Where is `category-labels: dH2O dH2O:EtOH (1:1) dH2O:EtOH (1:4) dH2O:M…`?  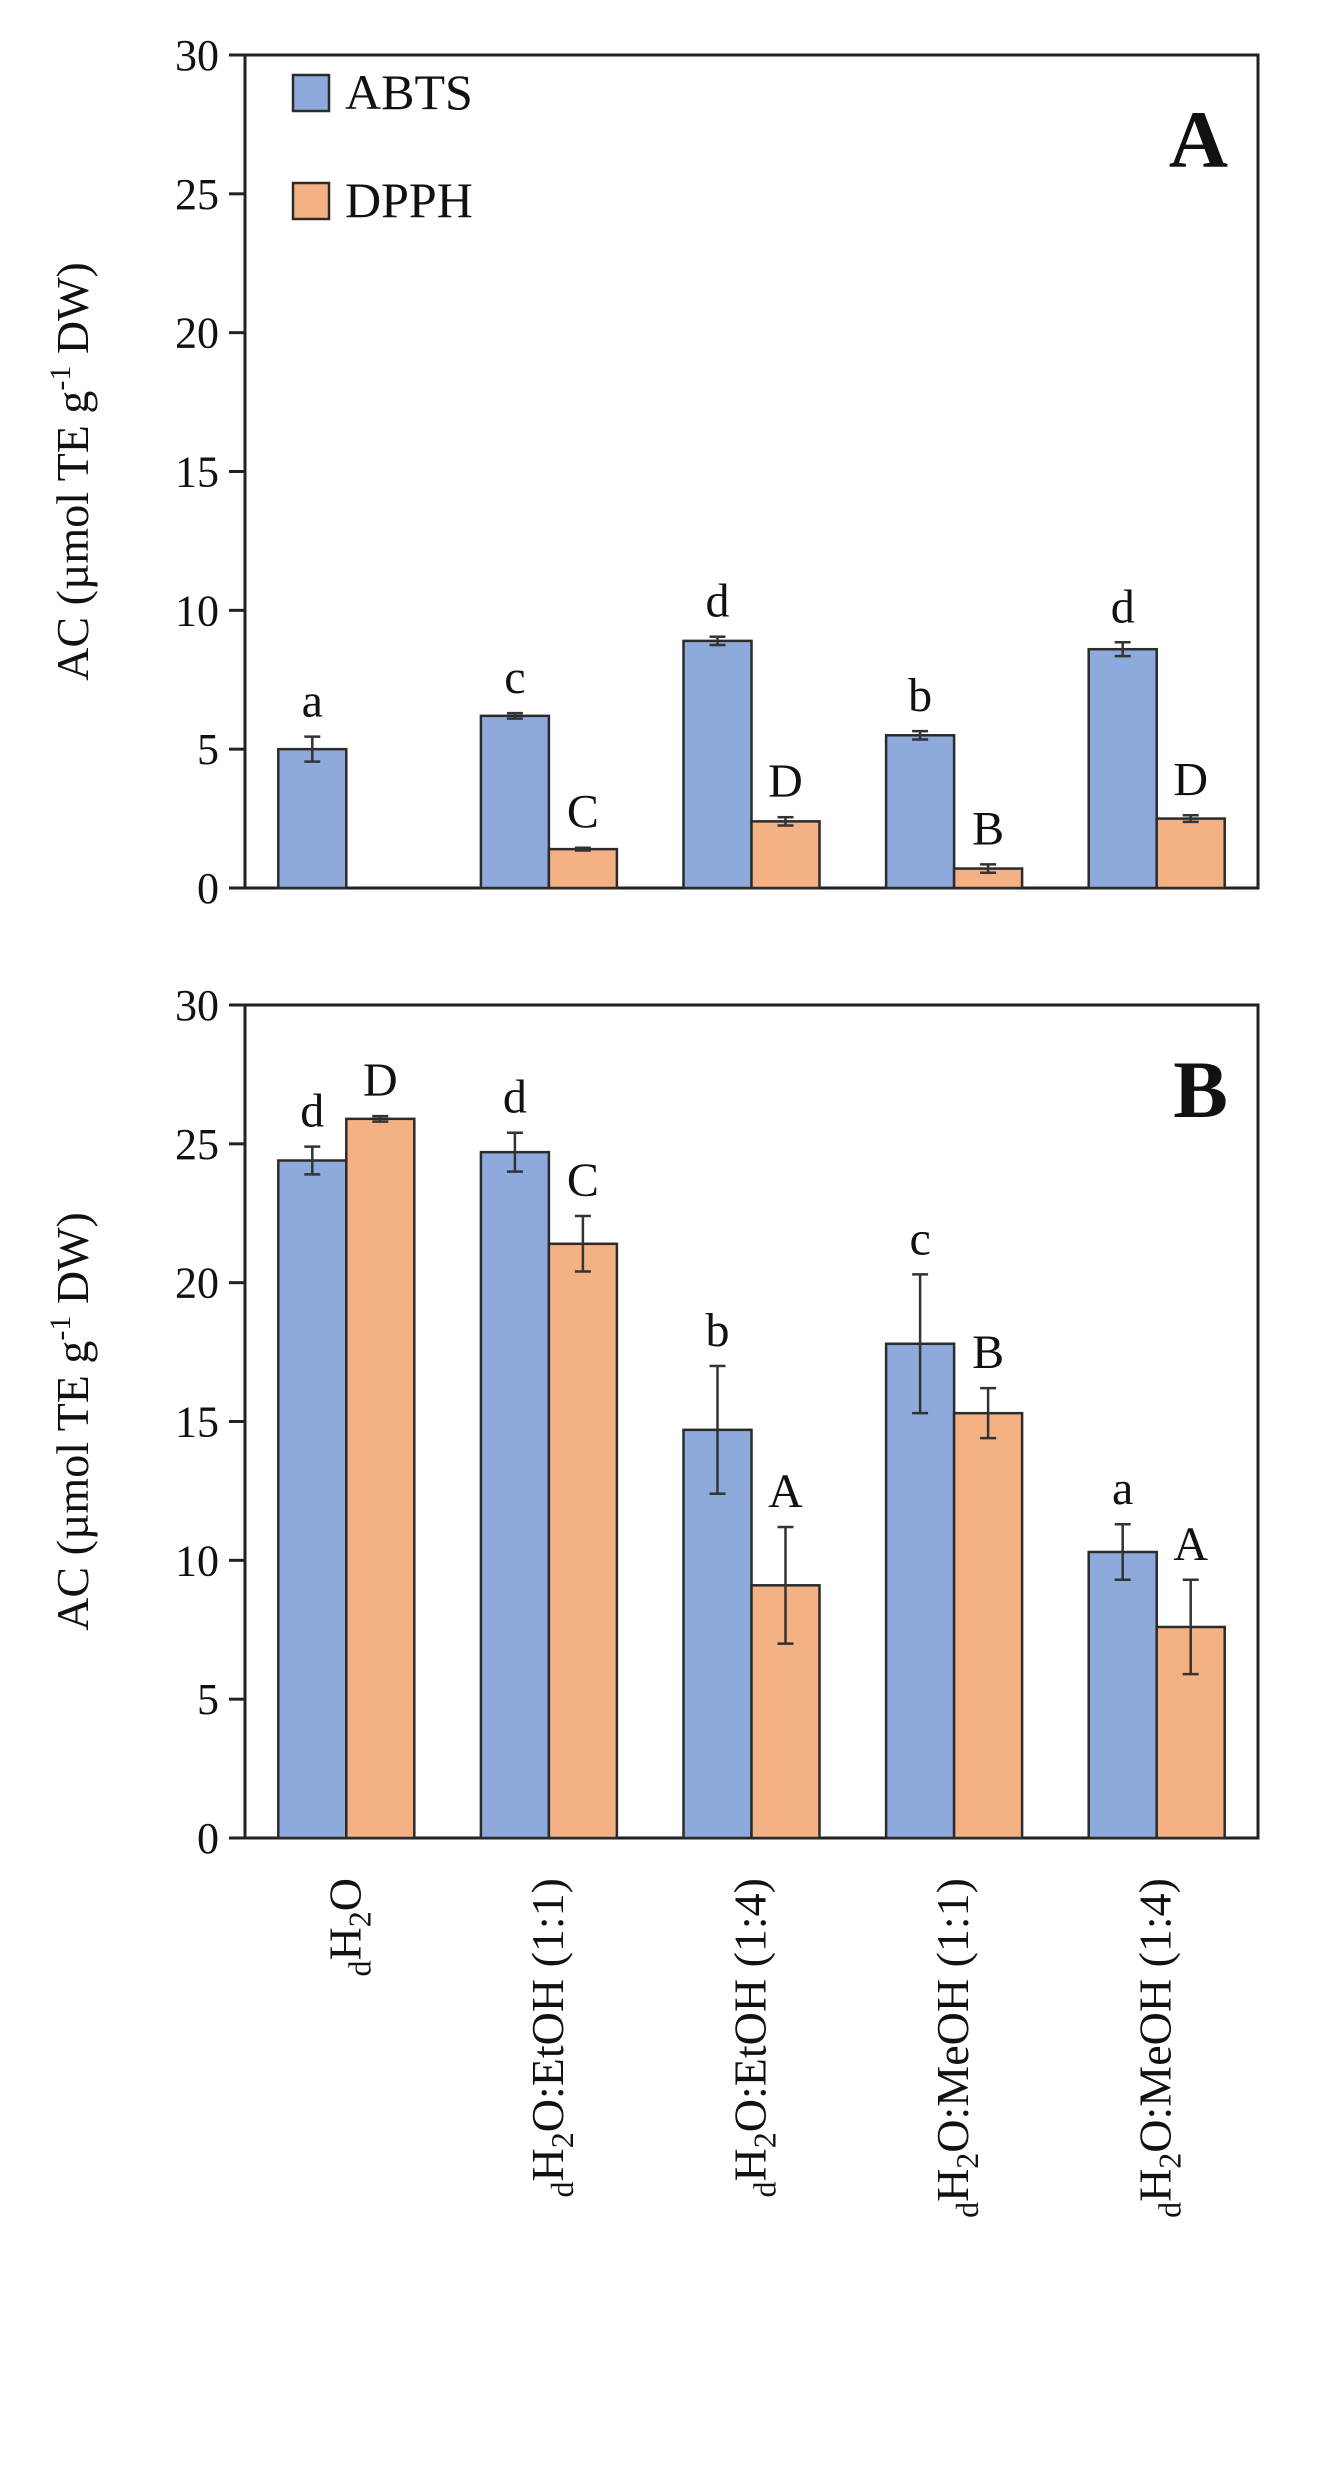
category-labels: dH2O dH2O:EtOH (1:1) dH2O:EtOH (1:4) dH2O:M… is located at coordinates (753, 2048).